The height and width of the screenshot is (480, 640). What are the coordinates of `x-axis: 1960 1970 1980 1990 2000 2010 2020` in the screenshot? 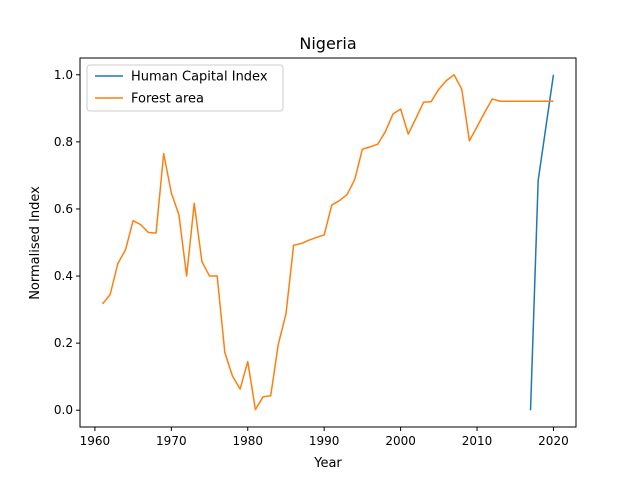 It's located at (324, 437).